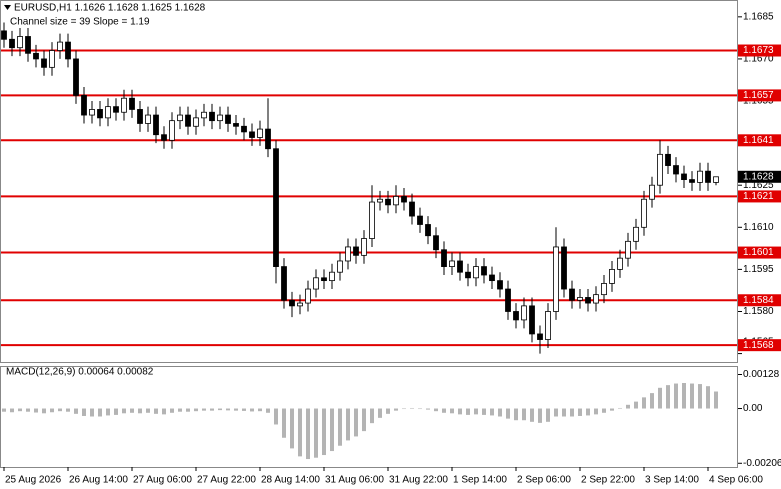 This screenshot has width=781, height=489. What do you see at coordinates (758, 140) in the screenshot?
I see `level-label: 1.1641` at bounding box center [758, 140].